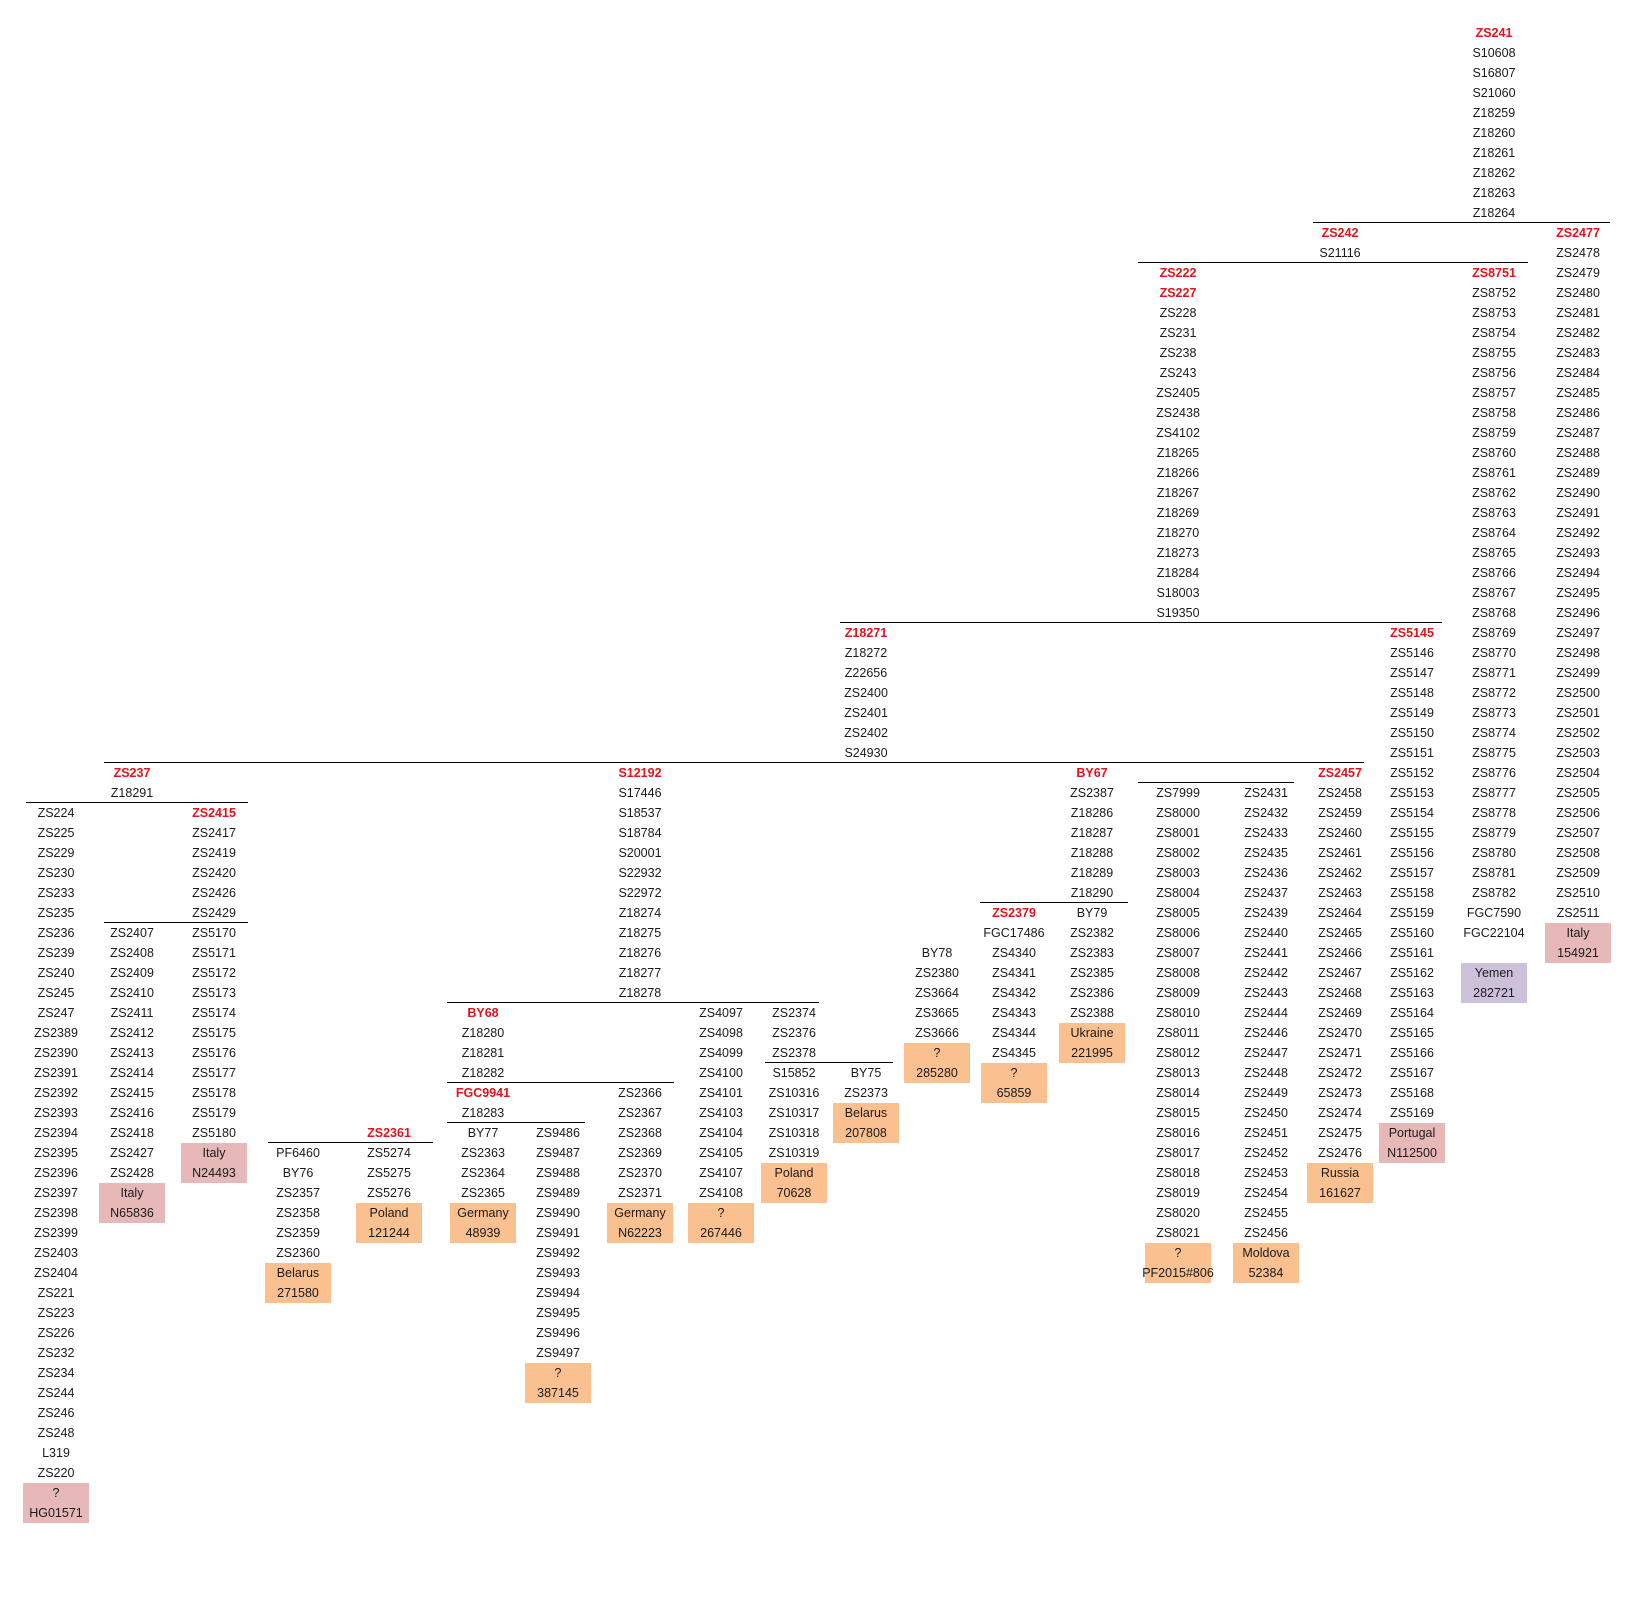 The height and width of the screenshot is (1601, 1634). Describe the element at coordinates (1340, 1133) in the screenshot. I see `snp-label: ZS2475` at that location.